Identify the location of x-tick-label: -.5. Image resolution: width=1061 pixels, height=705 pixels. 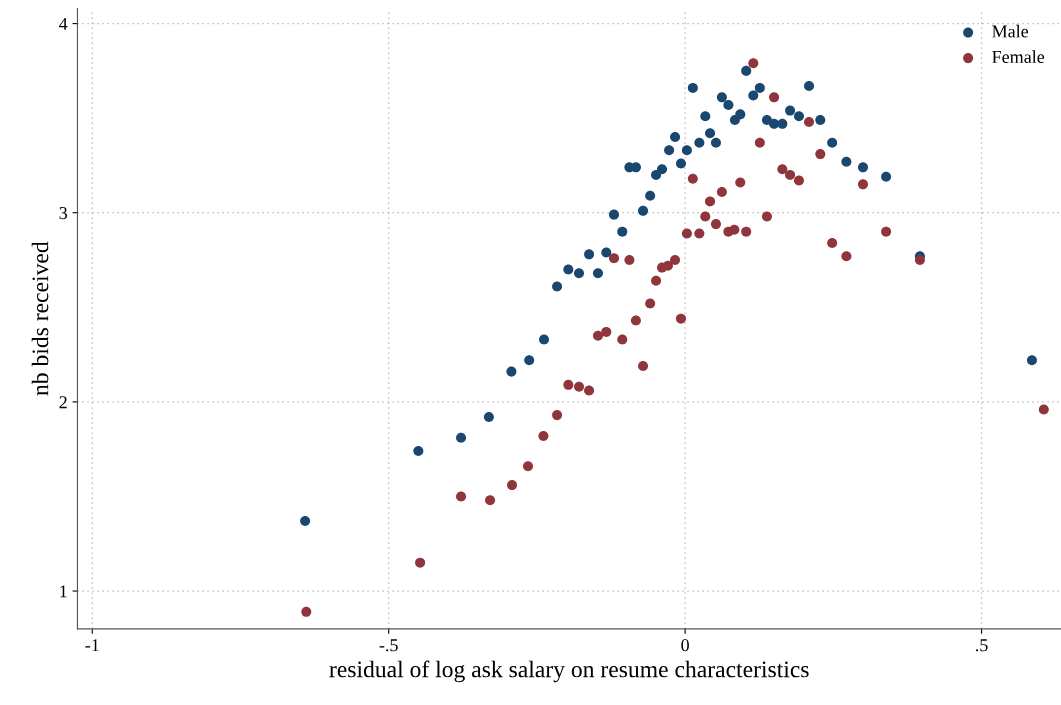
(388, 645).